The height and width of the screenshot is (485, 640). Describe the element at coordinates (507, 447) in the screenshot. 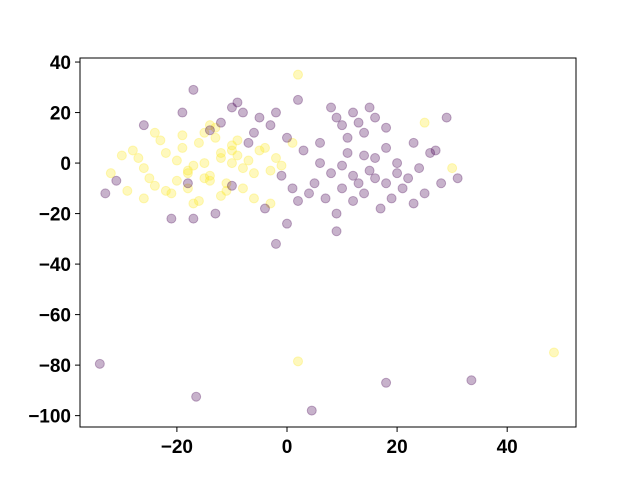

I see `x-tick-label: 40` at that location.